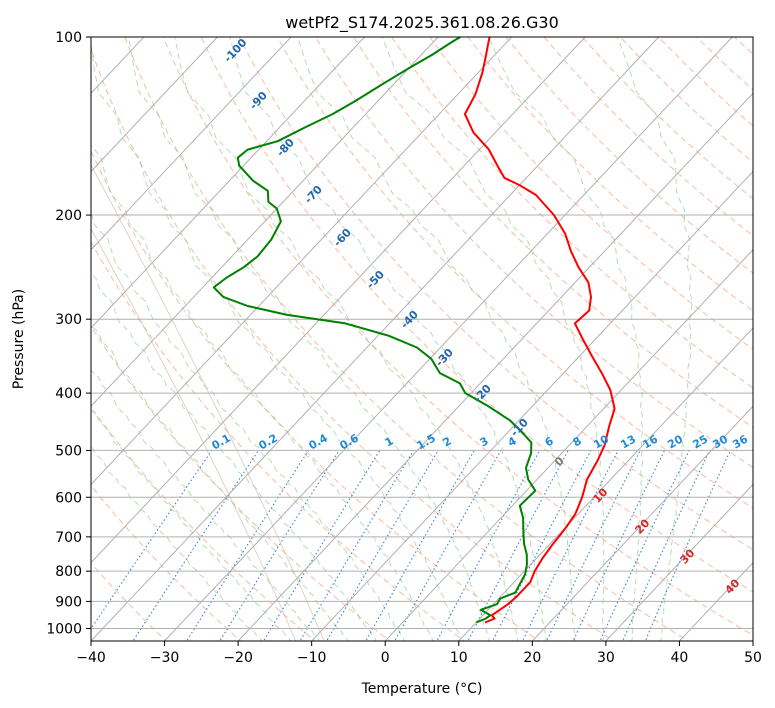  Describe the element at coordinates (64, 629) in the screenshot. I see `y-tick-label: 1000` at that location.